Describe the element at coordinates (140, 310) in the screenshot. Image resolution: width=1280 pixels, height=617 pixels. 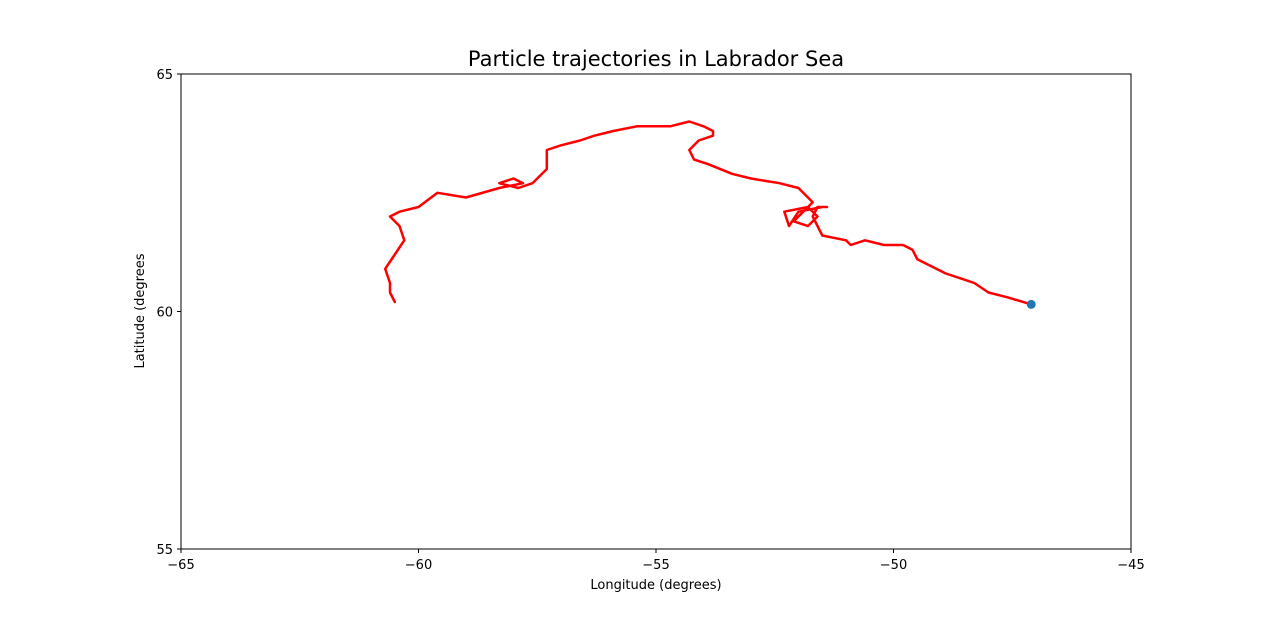
I see `y-axis-label: Latitude (degrees` at that location.